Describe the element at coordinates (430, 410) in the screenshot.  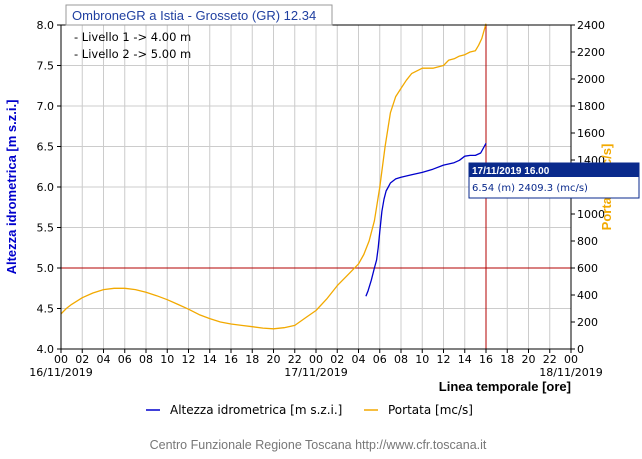
I see `legend-label-portata: Portata [mc/s]` at that location.